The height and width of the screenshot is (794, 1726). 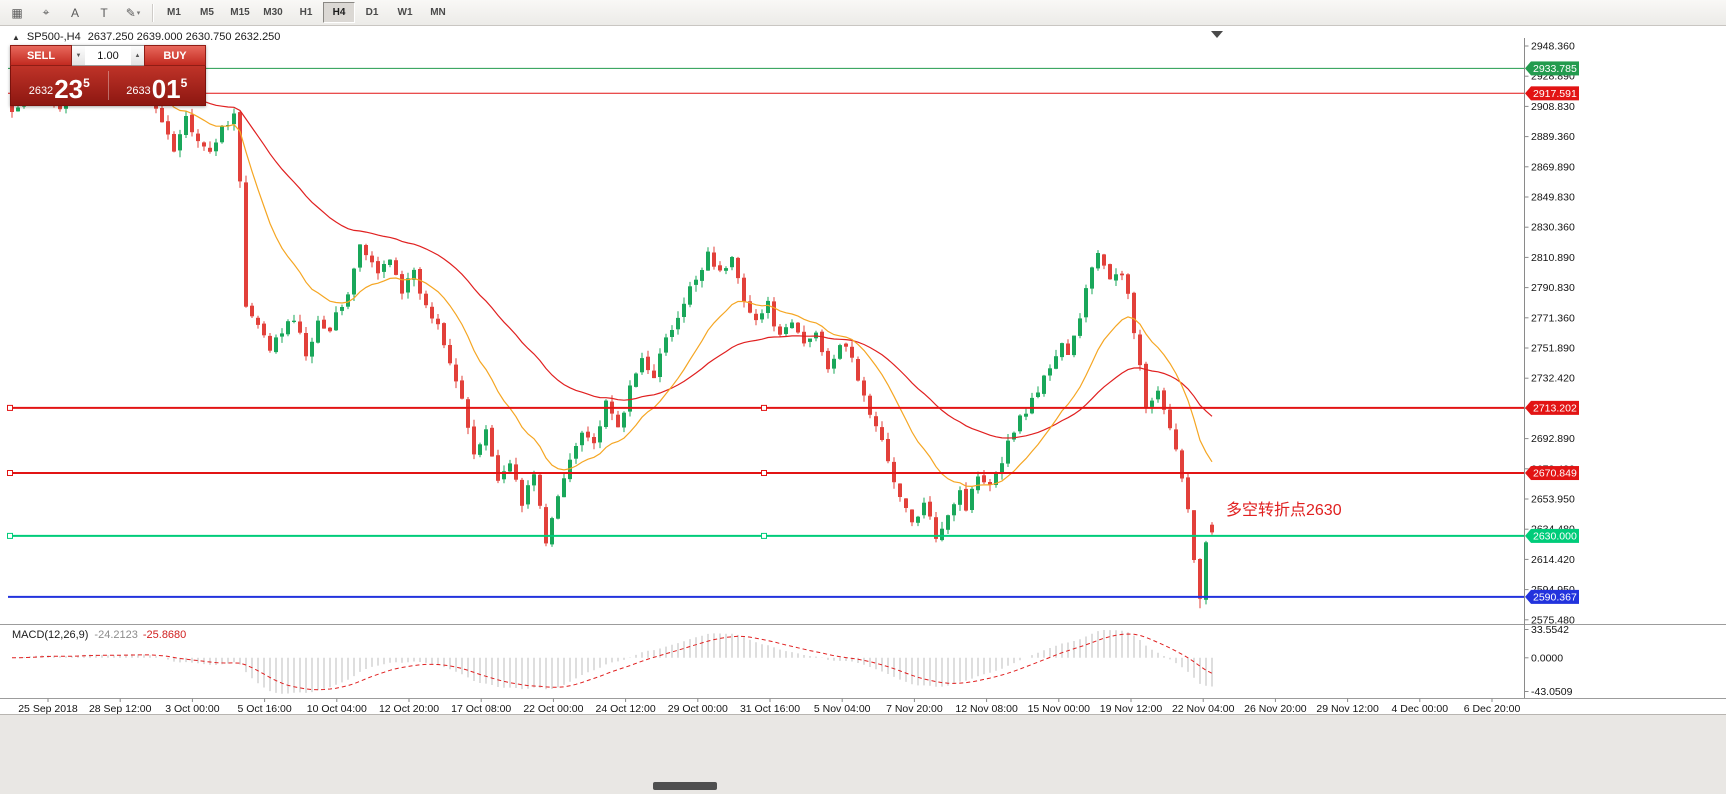 I want to click on timeframe-button-m15: M15, so click(x=240, y=12).